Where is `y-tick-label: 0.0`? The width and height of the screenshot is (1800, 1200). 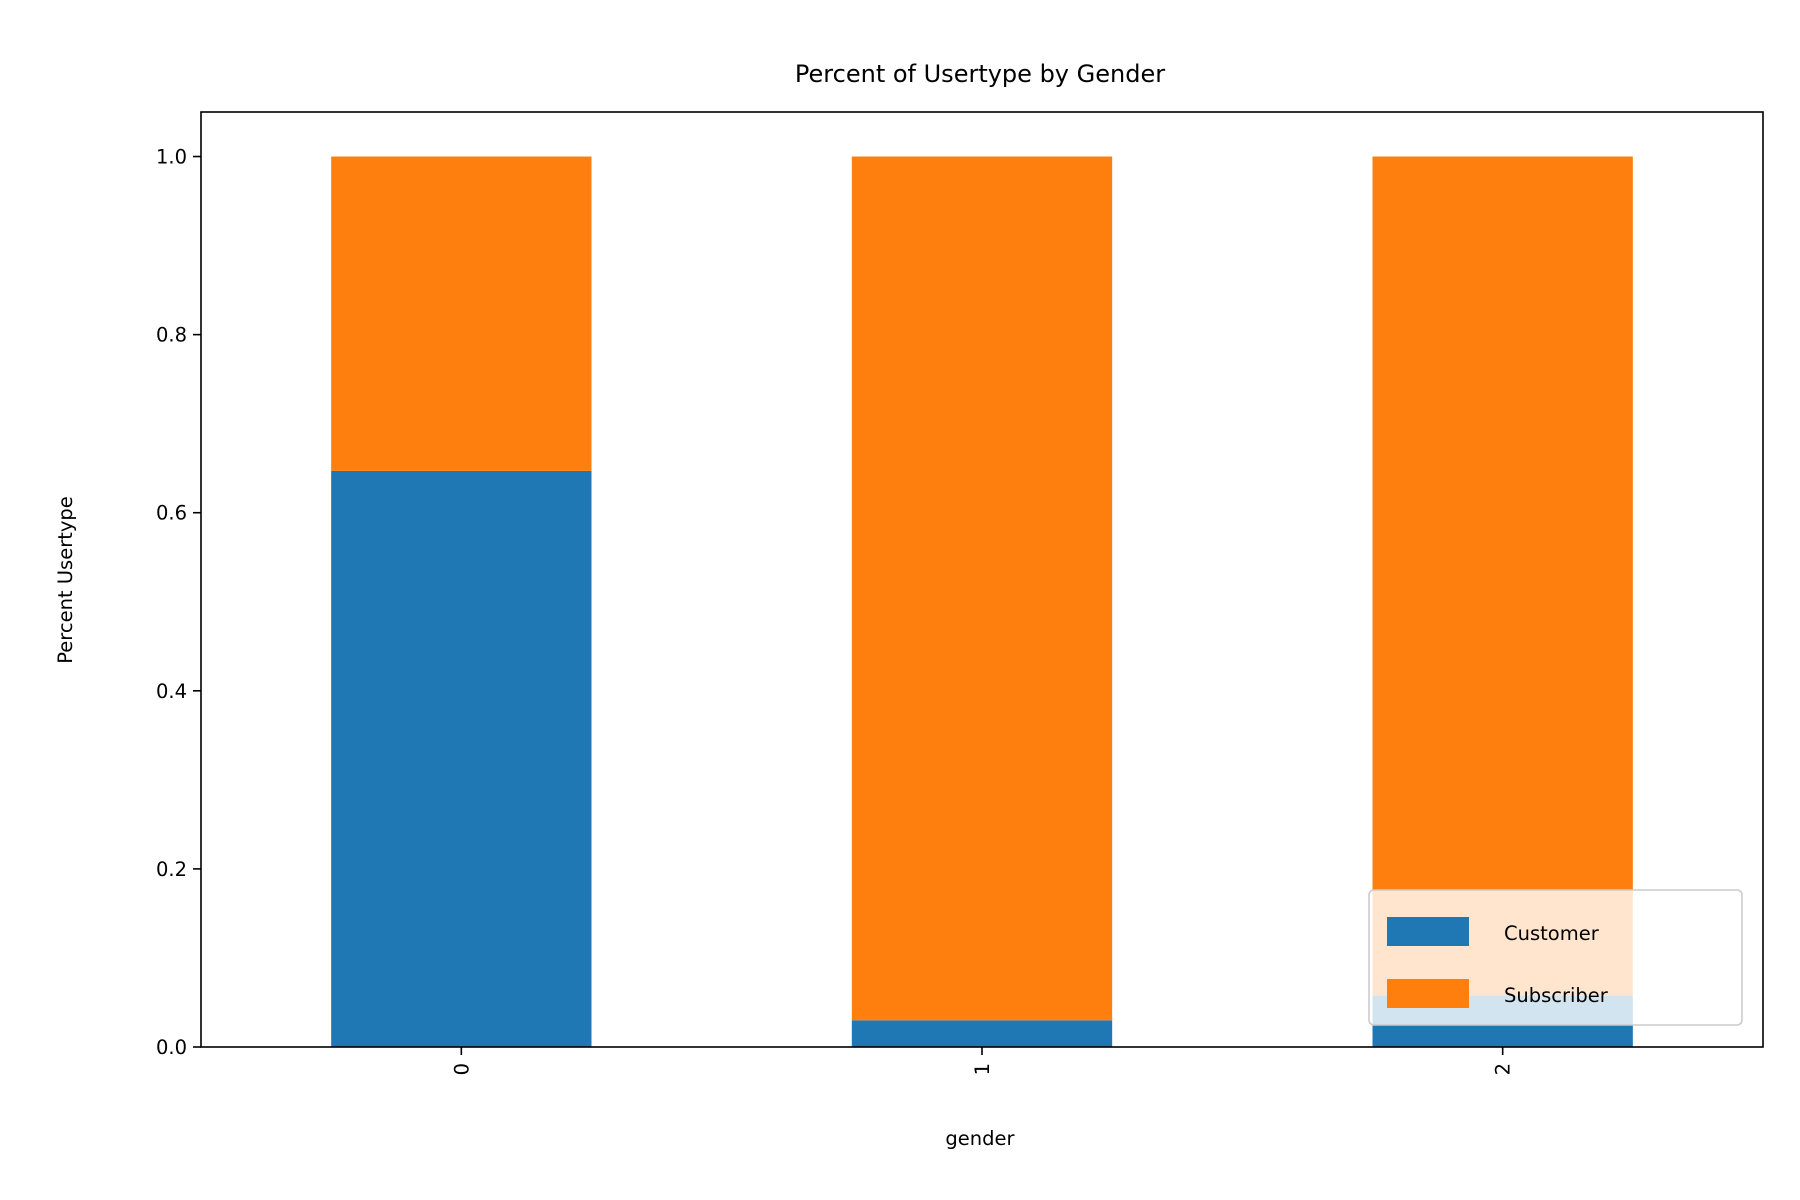 y-tick-label: 0.0 is located at coordinates (171, 1047).